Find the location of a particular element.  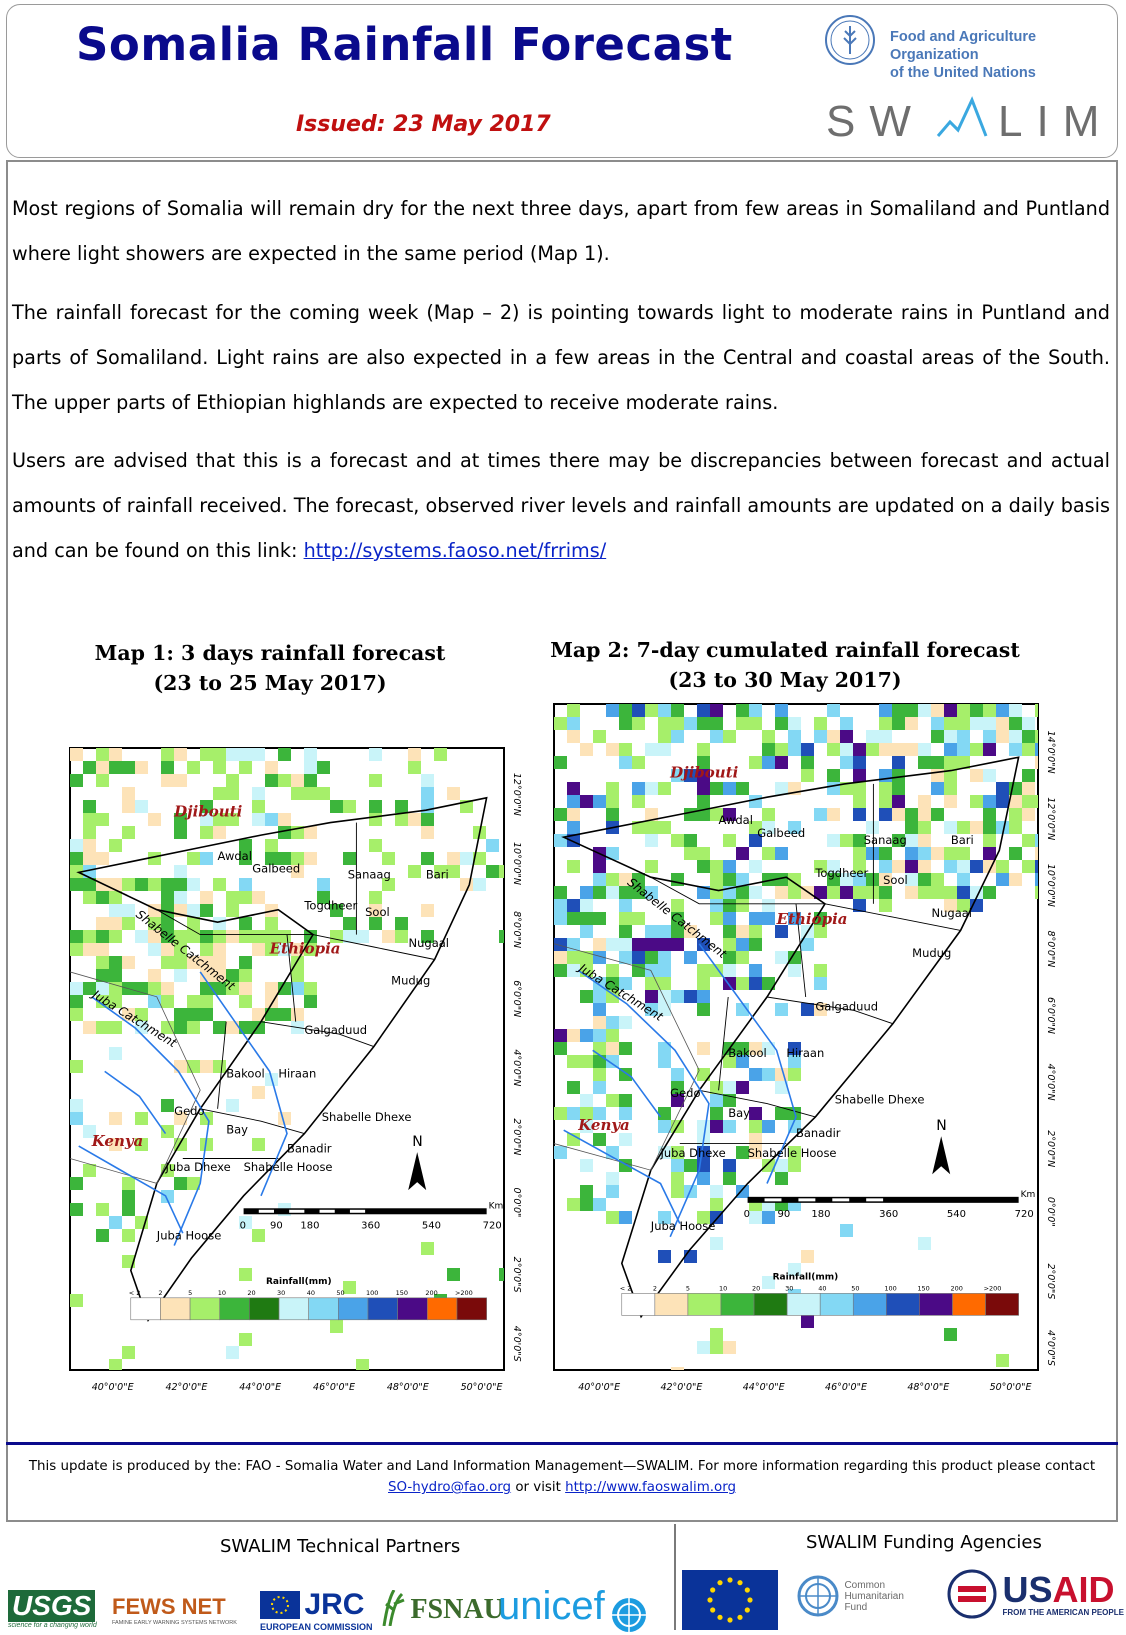

region-boundary is located at coordinates (737, 890).